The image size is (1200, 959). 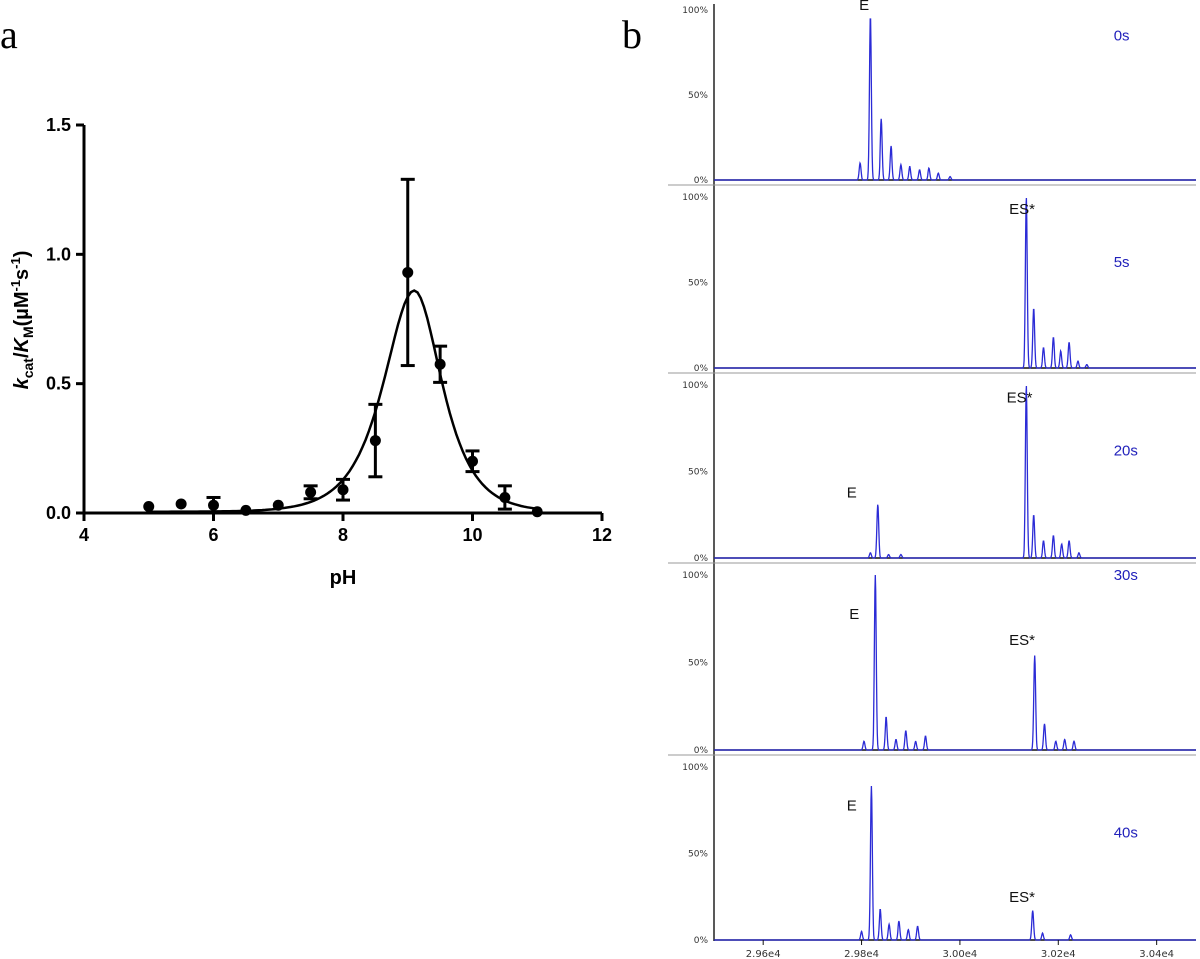 What do you see at coordinates (1126, 575) in the screenshot?
I see `time-label: 30s` at bounding box center [1126, 575].